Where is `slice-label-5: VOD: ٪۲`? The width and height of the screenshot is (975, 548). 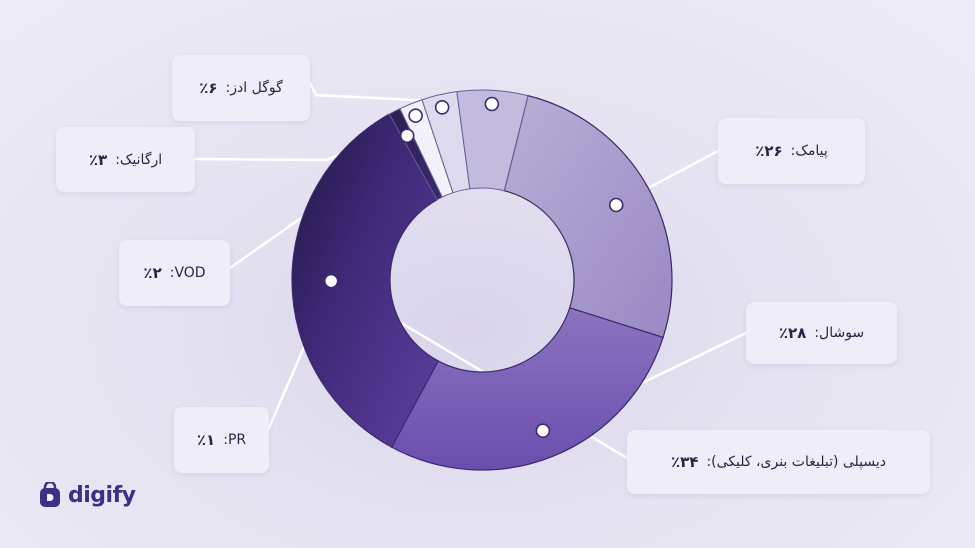 slice-label-5: VOD: ٪۲ is located at coordinates (174, 273).